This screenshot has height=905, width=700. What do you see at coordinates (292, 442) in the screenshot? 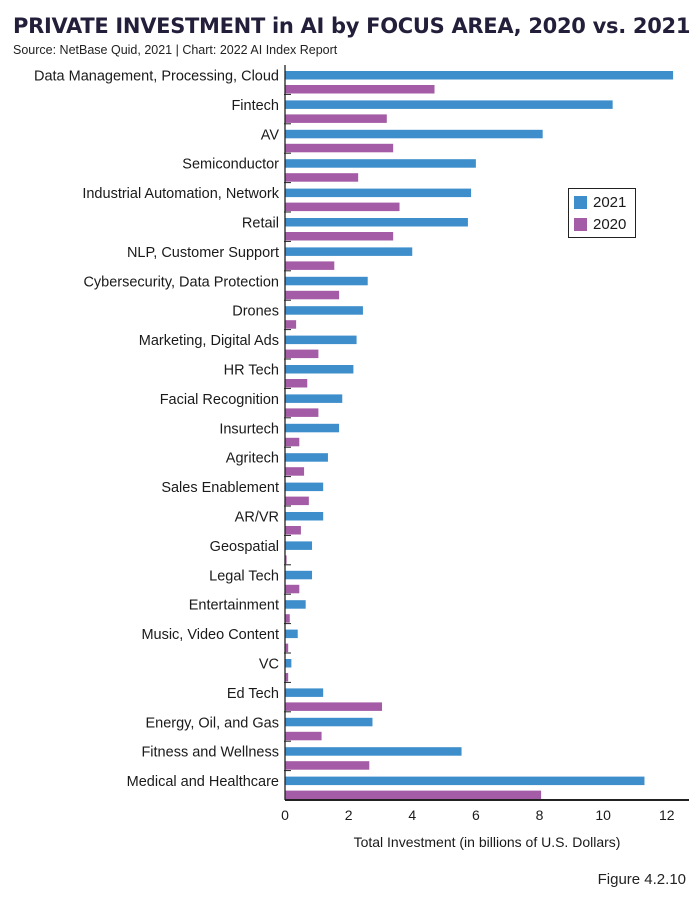
I see `bar-2020-insurtech` at bounding box center [292, 442].